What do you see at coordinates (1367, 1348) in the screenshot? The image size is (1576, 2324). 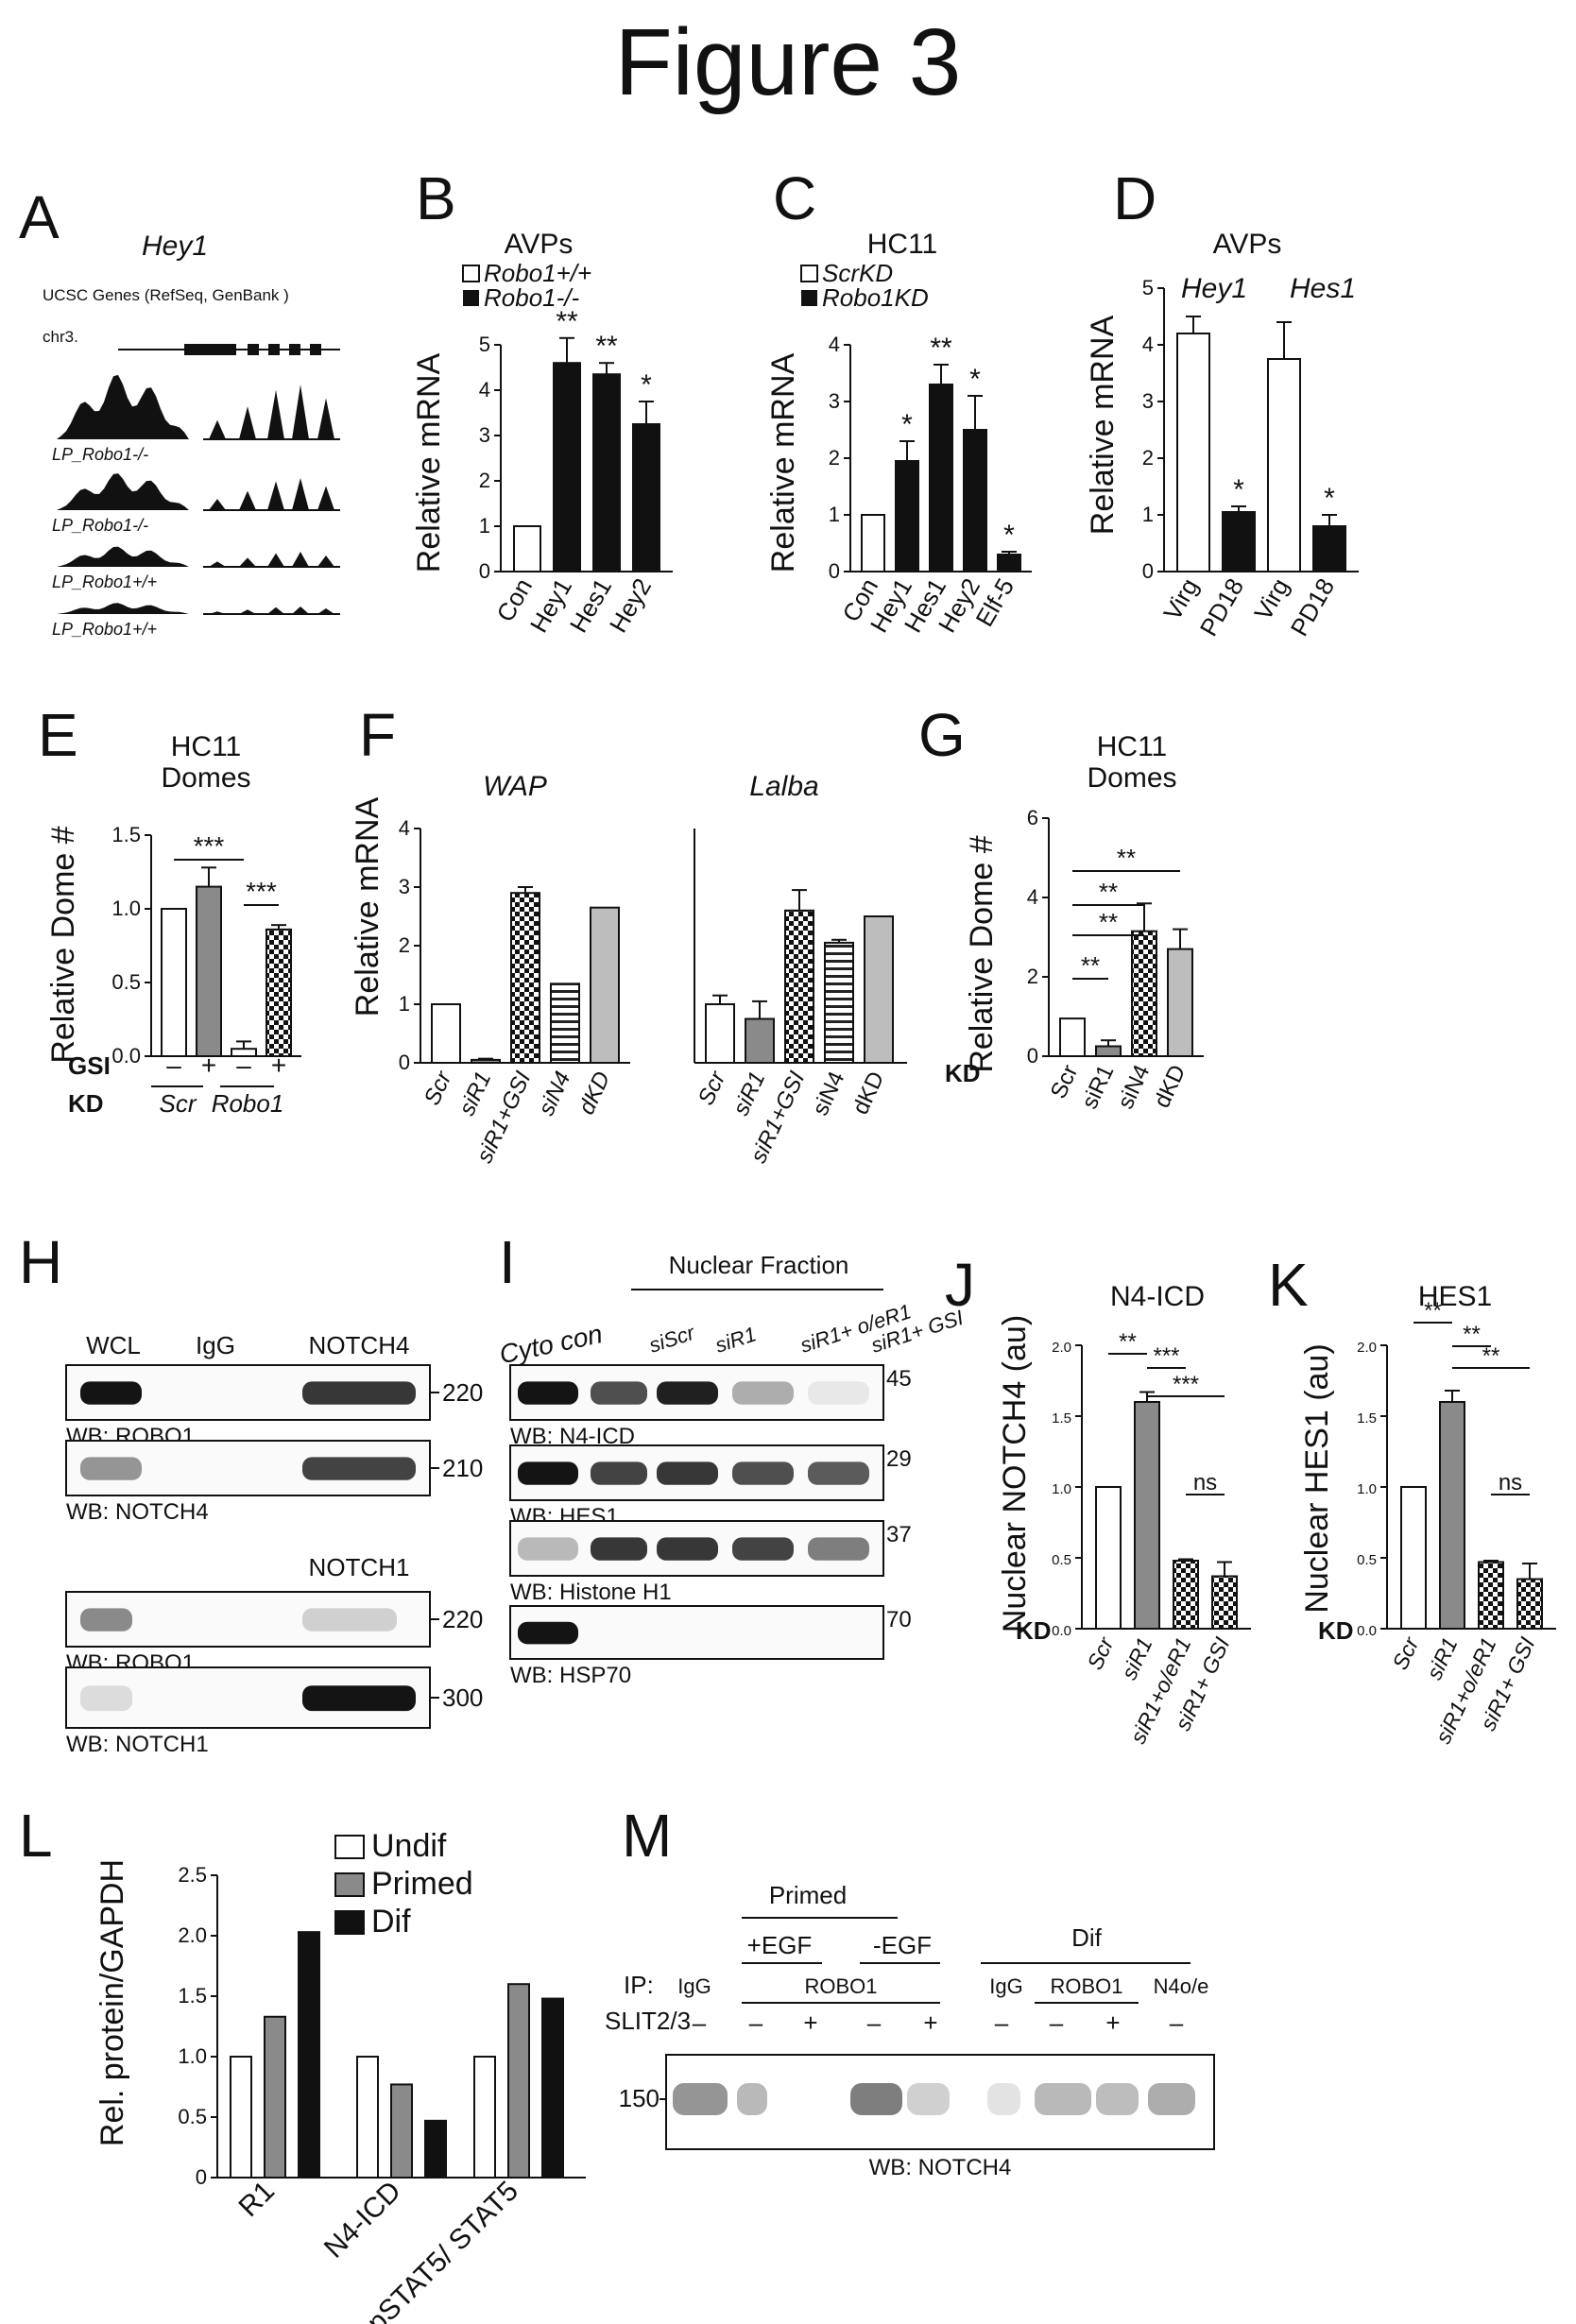 I see `k-ytick-label: 2.0` at bounding box center [1367, 1348].